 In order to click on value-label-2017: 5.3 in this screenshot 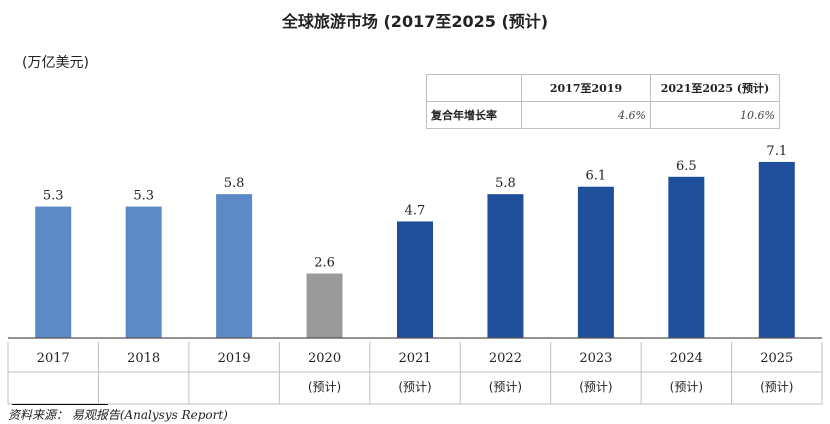, I will do `click(53, 196)`.